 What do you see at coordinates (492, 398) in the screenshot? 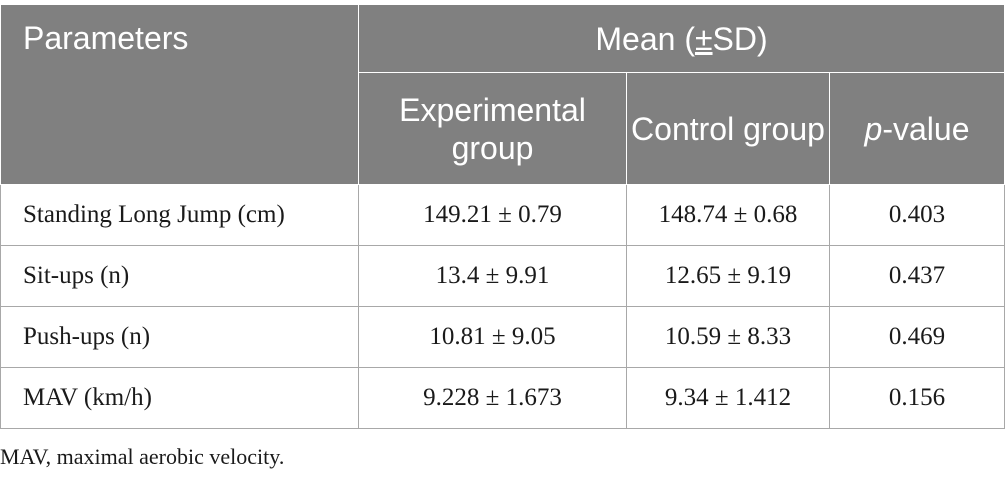
I see `row-experimental-value: 9.228 ± 1.673` at bounding box center [492, 398].